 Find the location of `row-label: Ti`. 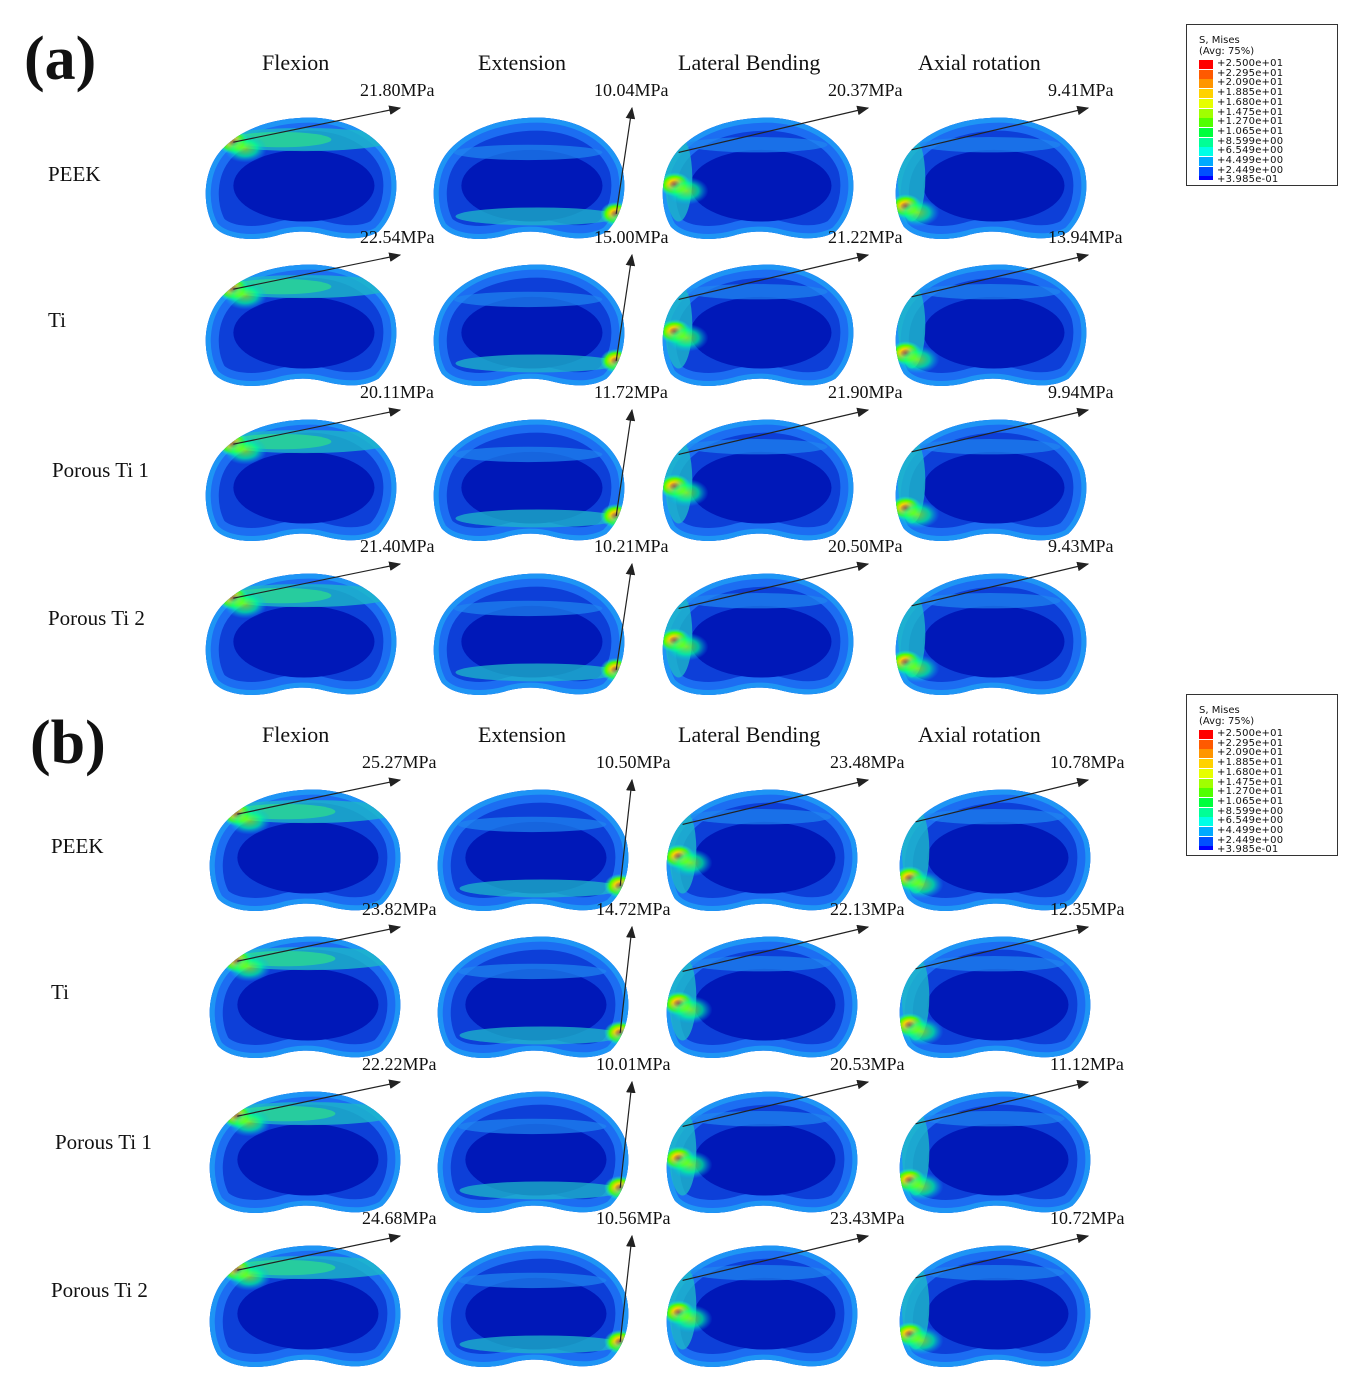

row-label: Ti is located at coordinates (60, 992).